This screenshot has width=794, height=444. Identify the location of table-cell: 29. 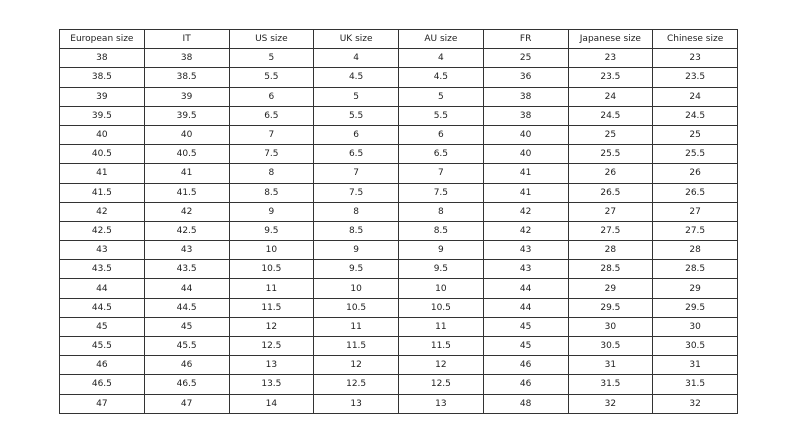
(610, 288).